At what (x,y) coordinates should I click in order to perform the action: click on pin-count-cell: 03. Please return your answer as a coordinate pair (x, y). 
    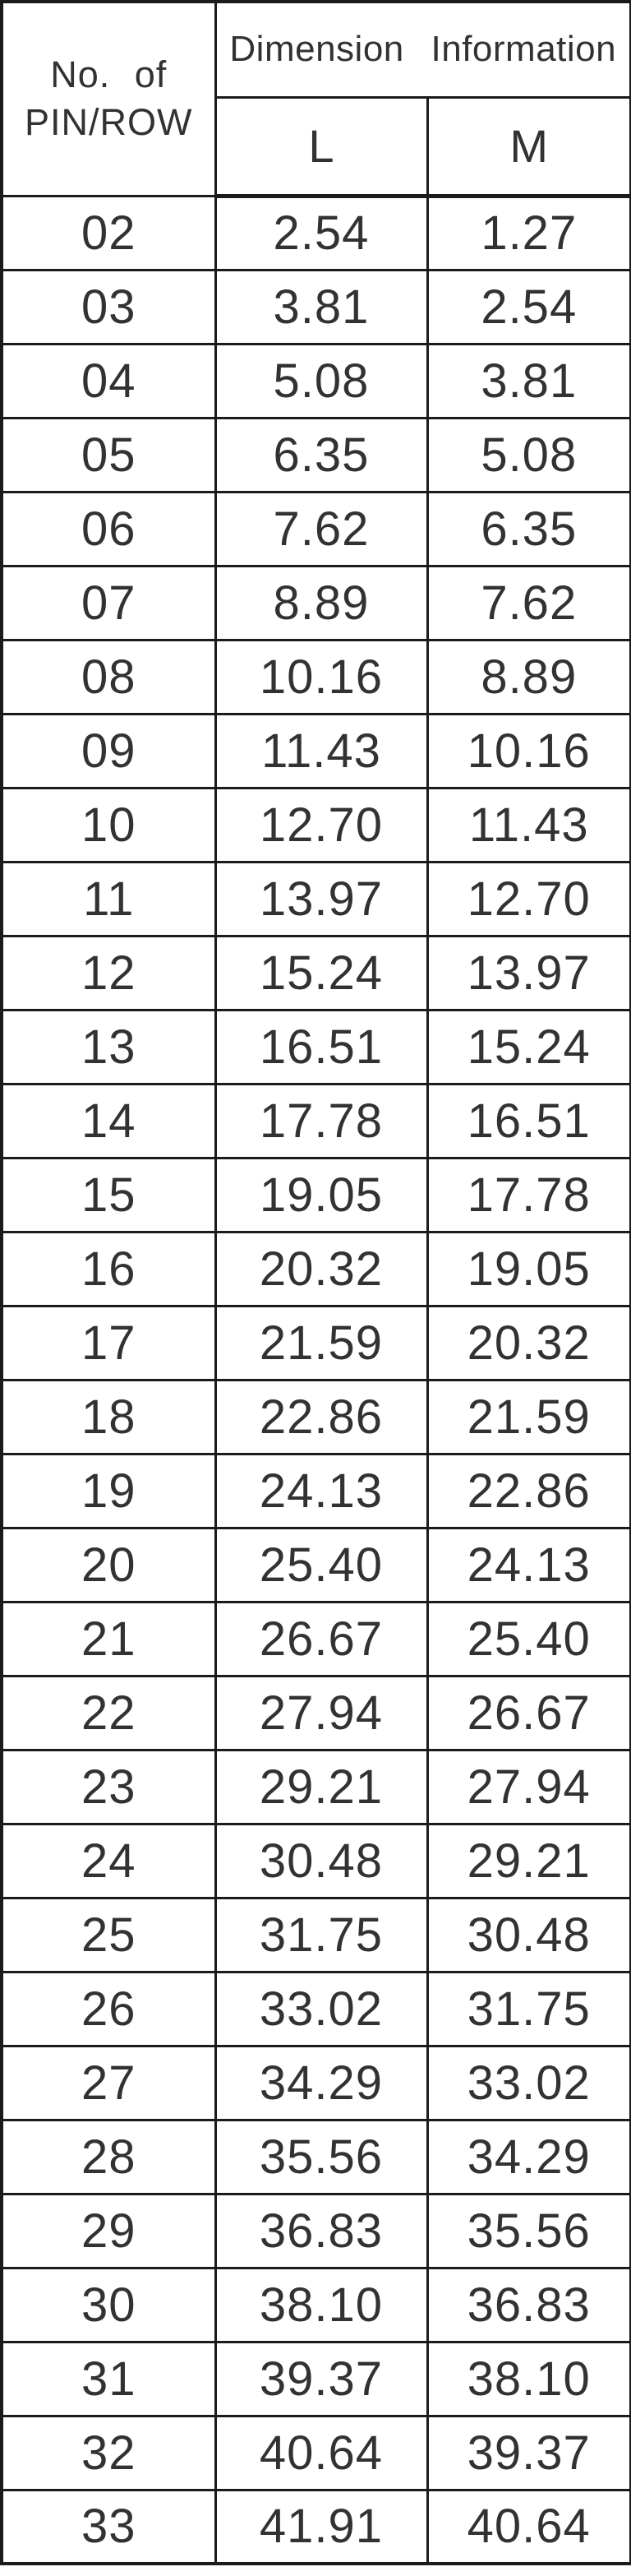
    Looking at the image, I should click on (108, 306).